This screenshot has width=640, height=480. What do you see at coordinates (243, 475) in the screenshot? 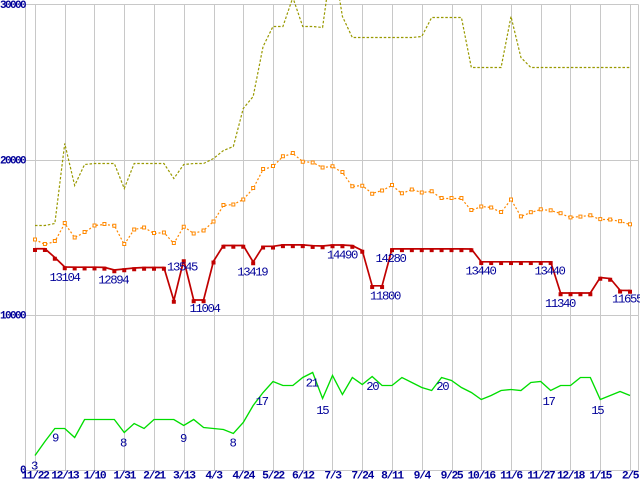
I see `svg-text: 4/24` at bounding box center [243, 475].